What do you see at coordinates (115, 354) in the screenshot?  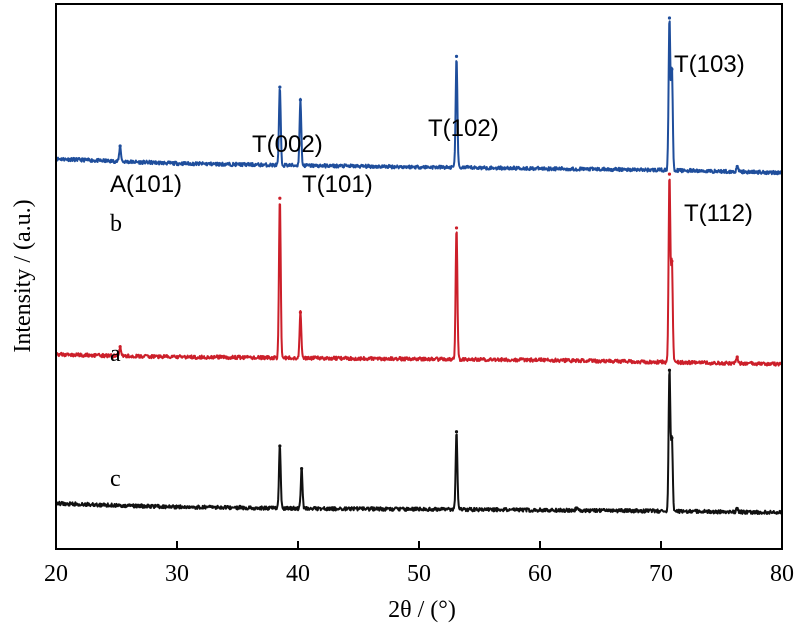 I see `series-label-a: a` at bounding box center [115, 354].